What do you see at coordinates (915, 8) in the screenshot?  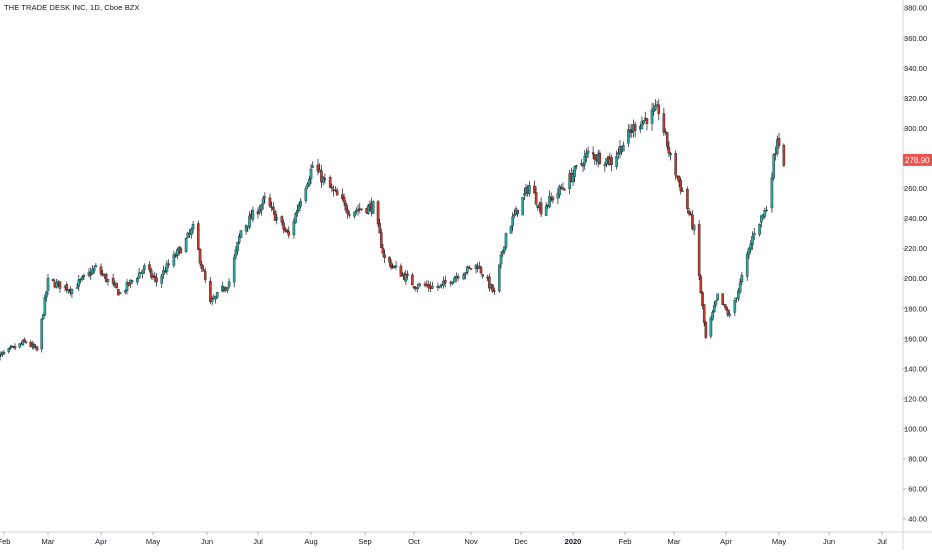 I see `price-tick-label: 380.00` at bounding box center [915, 8].